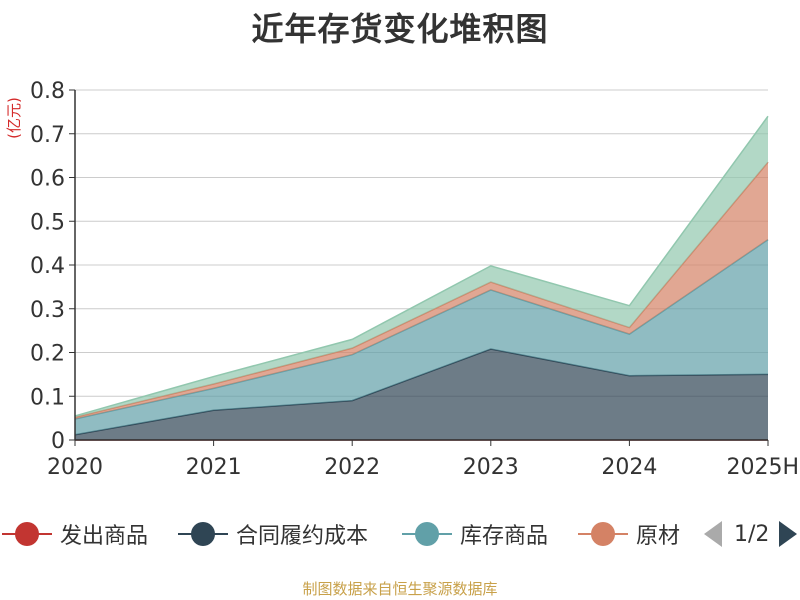 Image resolution: width=800 pixels, height=600 pixels. What do you see at coordinates (788, 534) in the screenshot?
I see `legend-next-page-icon` at bounding box center [788, 534].